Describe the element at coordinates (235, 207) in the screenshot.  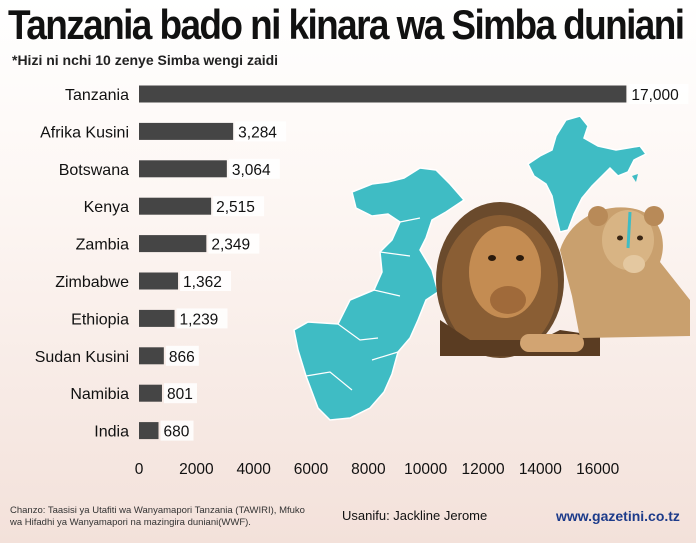
I see `value-label: 2,515` at that location.